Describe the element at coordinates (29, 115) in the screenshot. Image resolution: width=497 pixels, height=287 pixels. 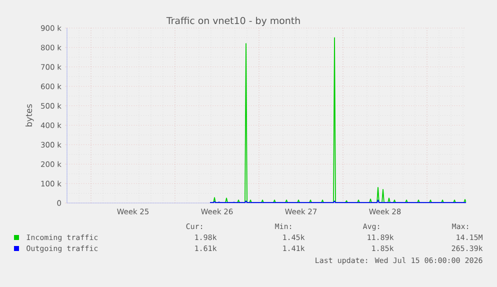
I see `y-axis-title: bytes` at that location.